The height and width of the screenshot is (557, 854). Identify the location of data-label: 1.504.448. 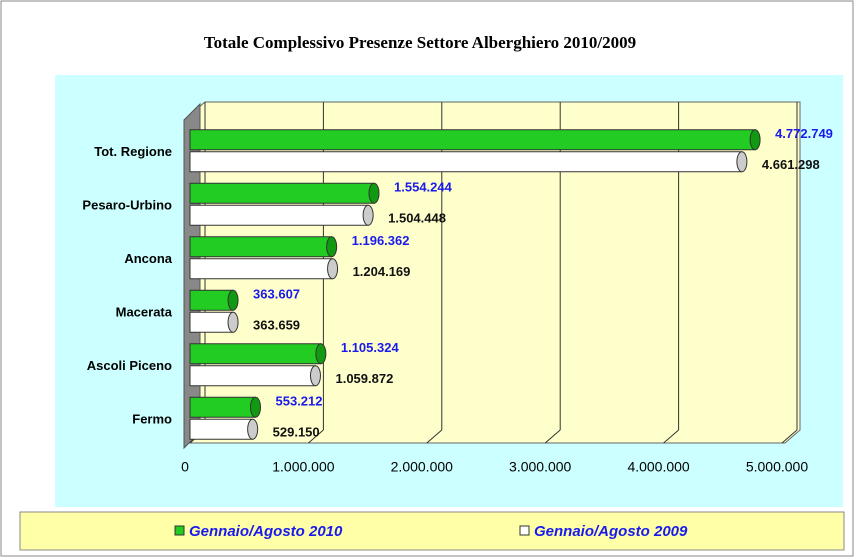
(417, 218).